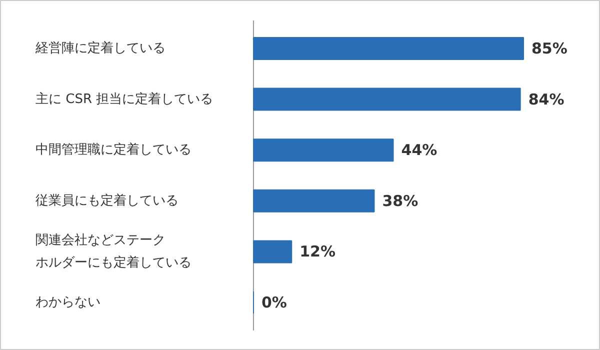 The width and height of the screenshot is (600, 350). Describe the element at coordinates (114, 150) in the screenshot. I see `y-tick-label: 中間管理職に定着している` at that location.